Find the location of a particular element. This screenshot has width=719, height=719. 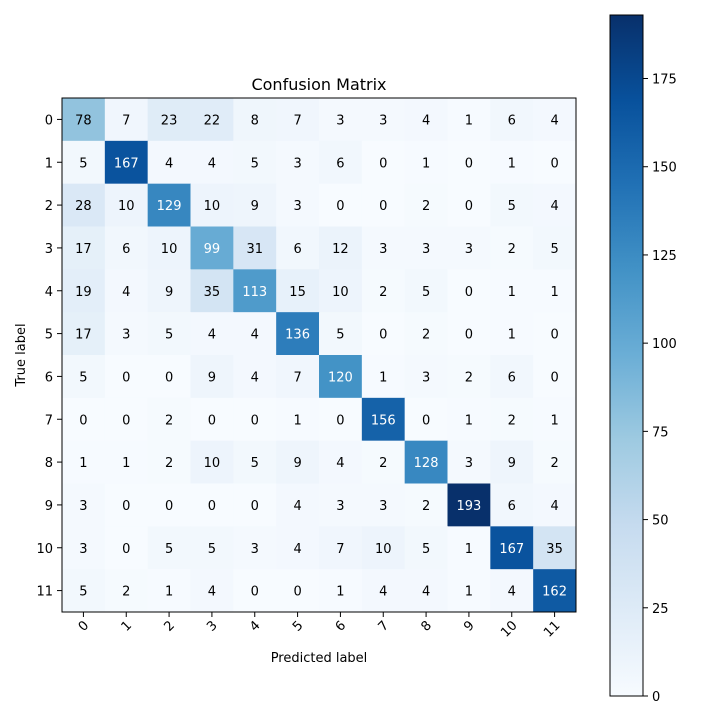

cell-value-2-4: 9 is located at coordinates (255, 206).